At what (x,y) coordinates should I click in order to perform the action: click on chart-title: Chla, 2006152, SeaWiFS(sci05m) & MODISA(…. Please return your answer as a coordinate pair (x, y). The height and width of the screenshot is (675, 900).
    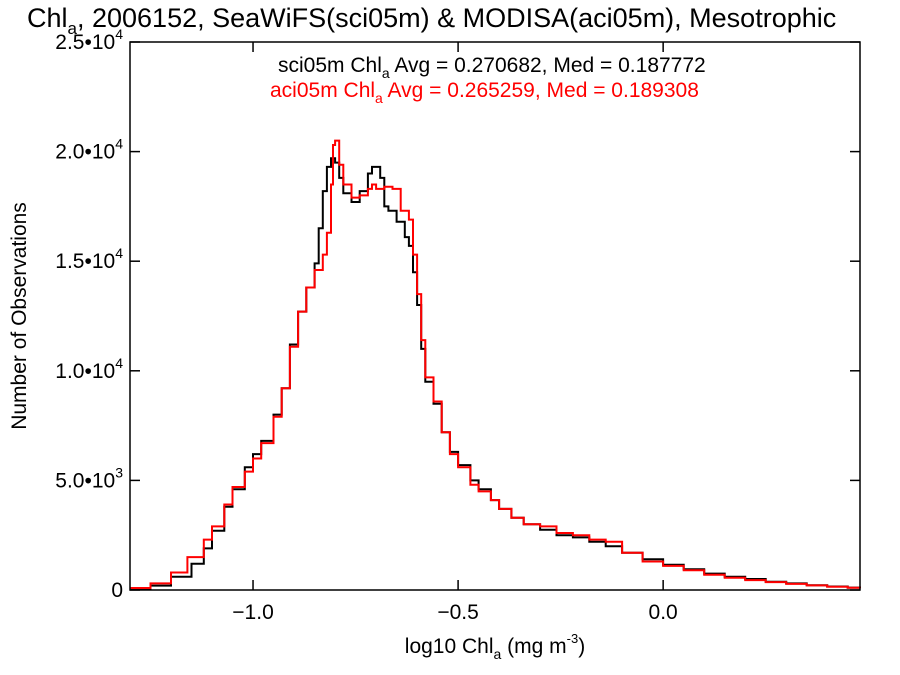
    Looking at the image, I should click on (431, 20).